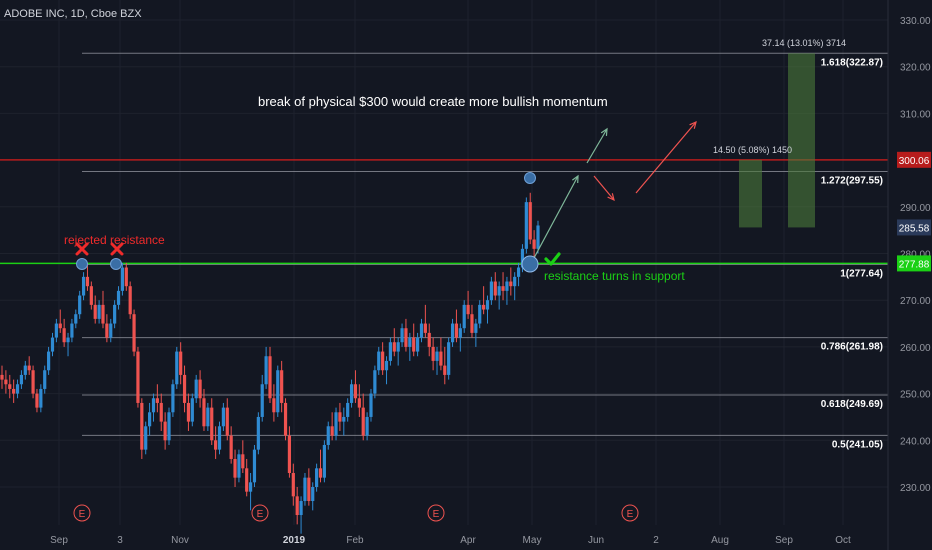 The image size is (932, 550). What do you see at coordinates (180, 540) in the screenshot?
I see `time-tick: Nov` at bounding box center [180, 540].